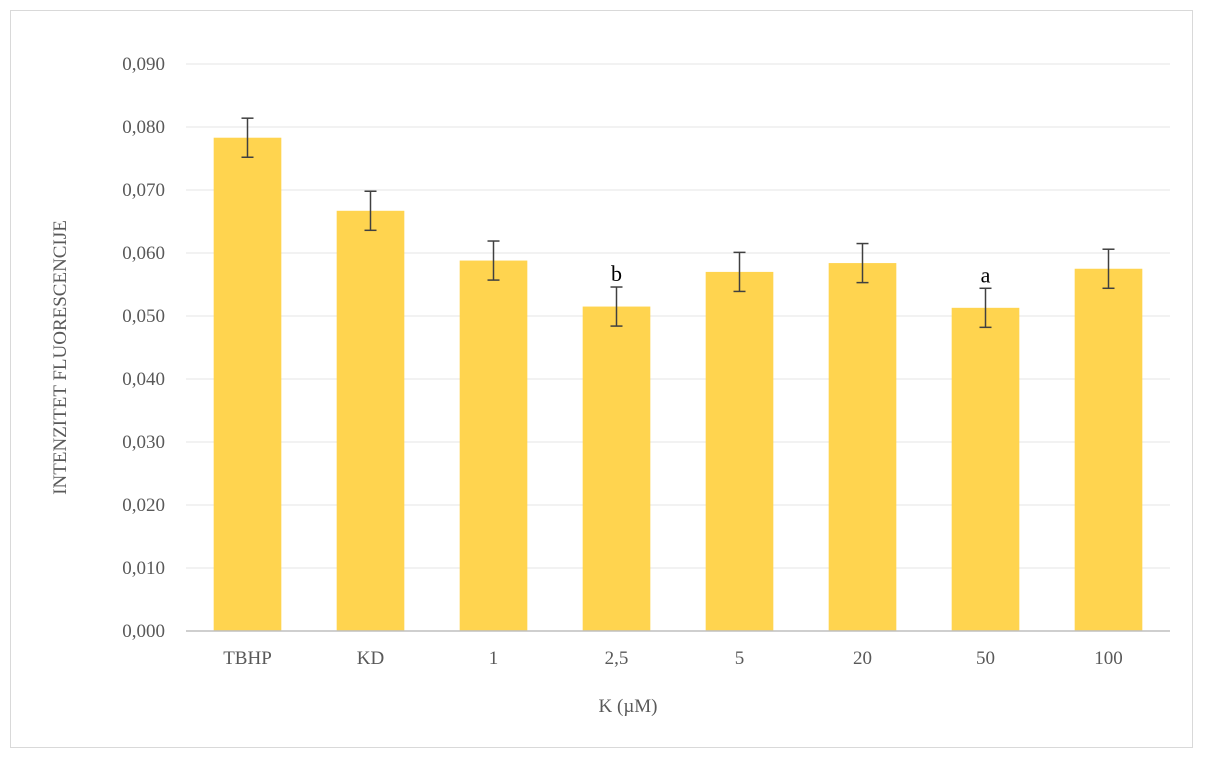 The image size is (1205, 760). I want to click on y-tick-label: 0,020, so click(143, 505).